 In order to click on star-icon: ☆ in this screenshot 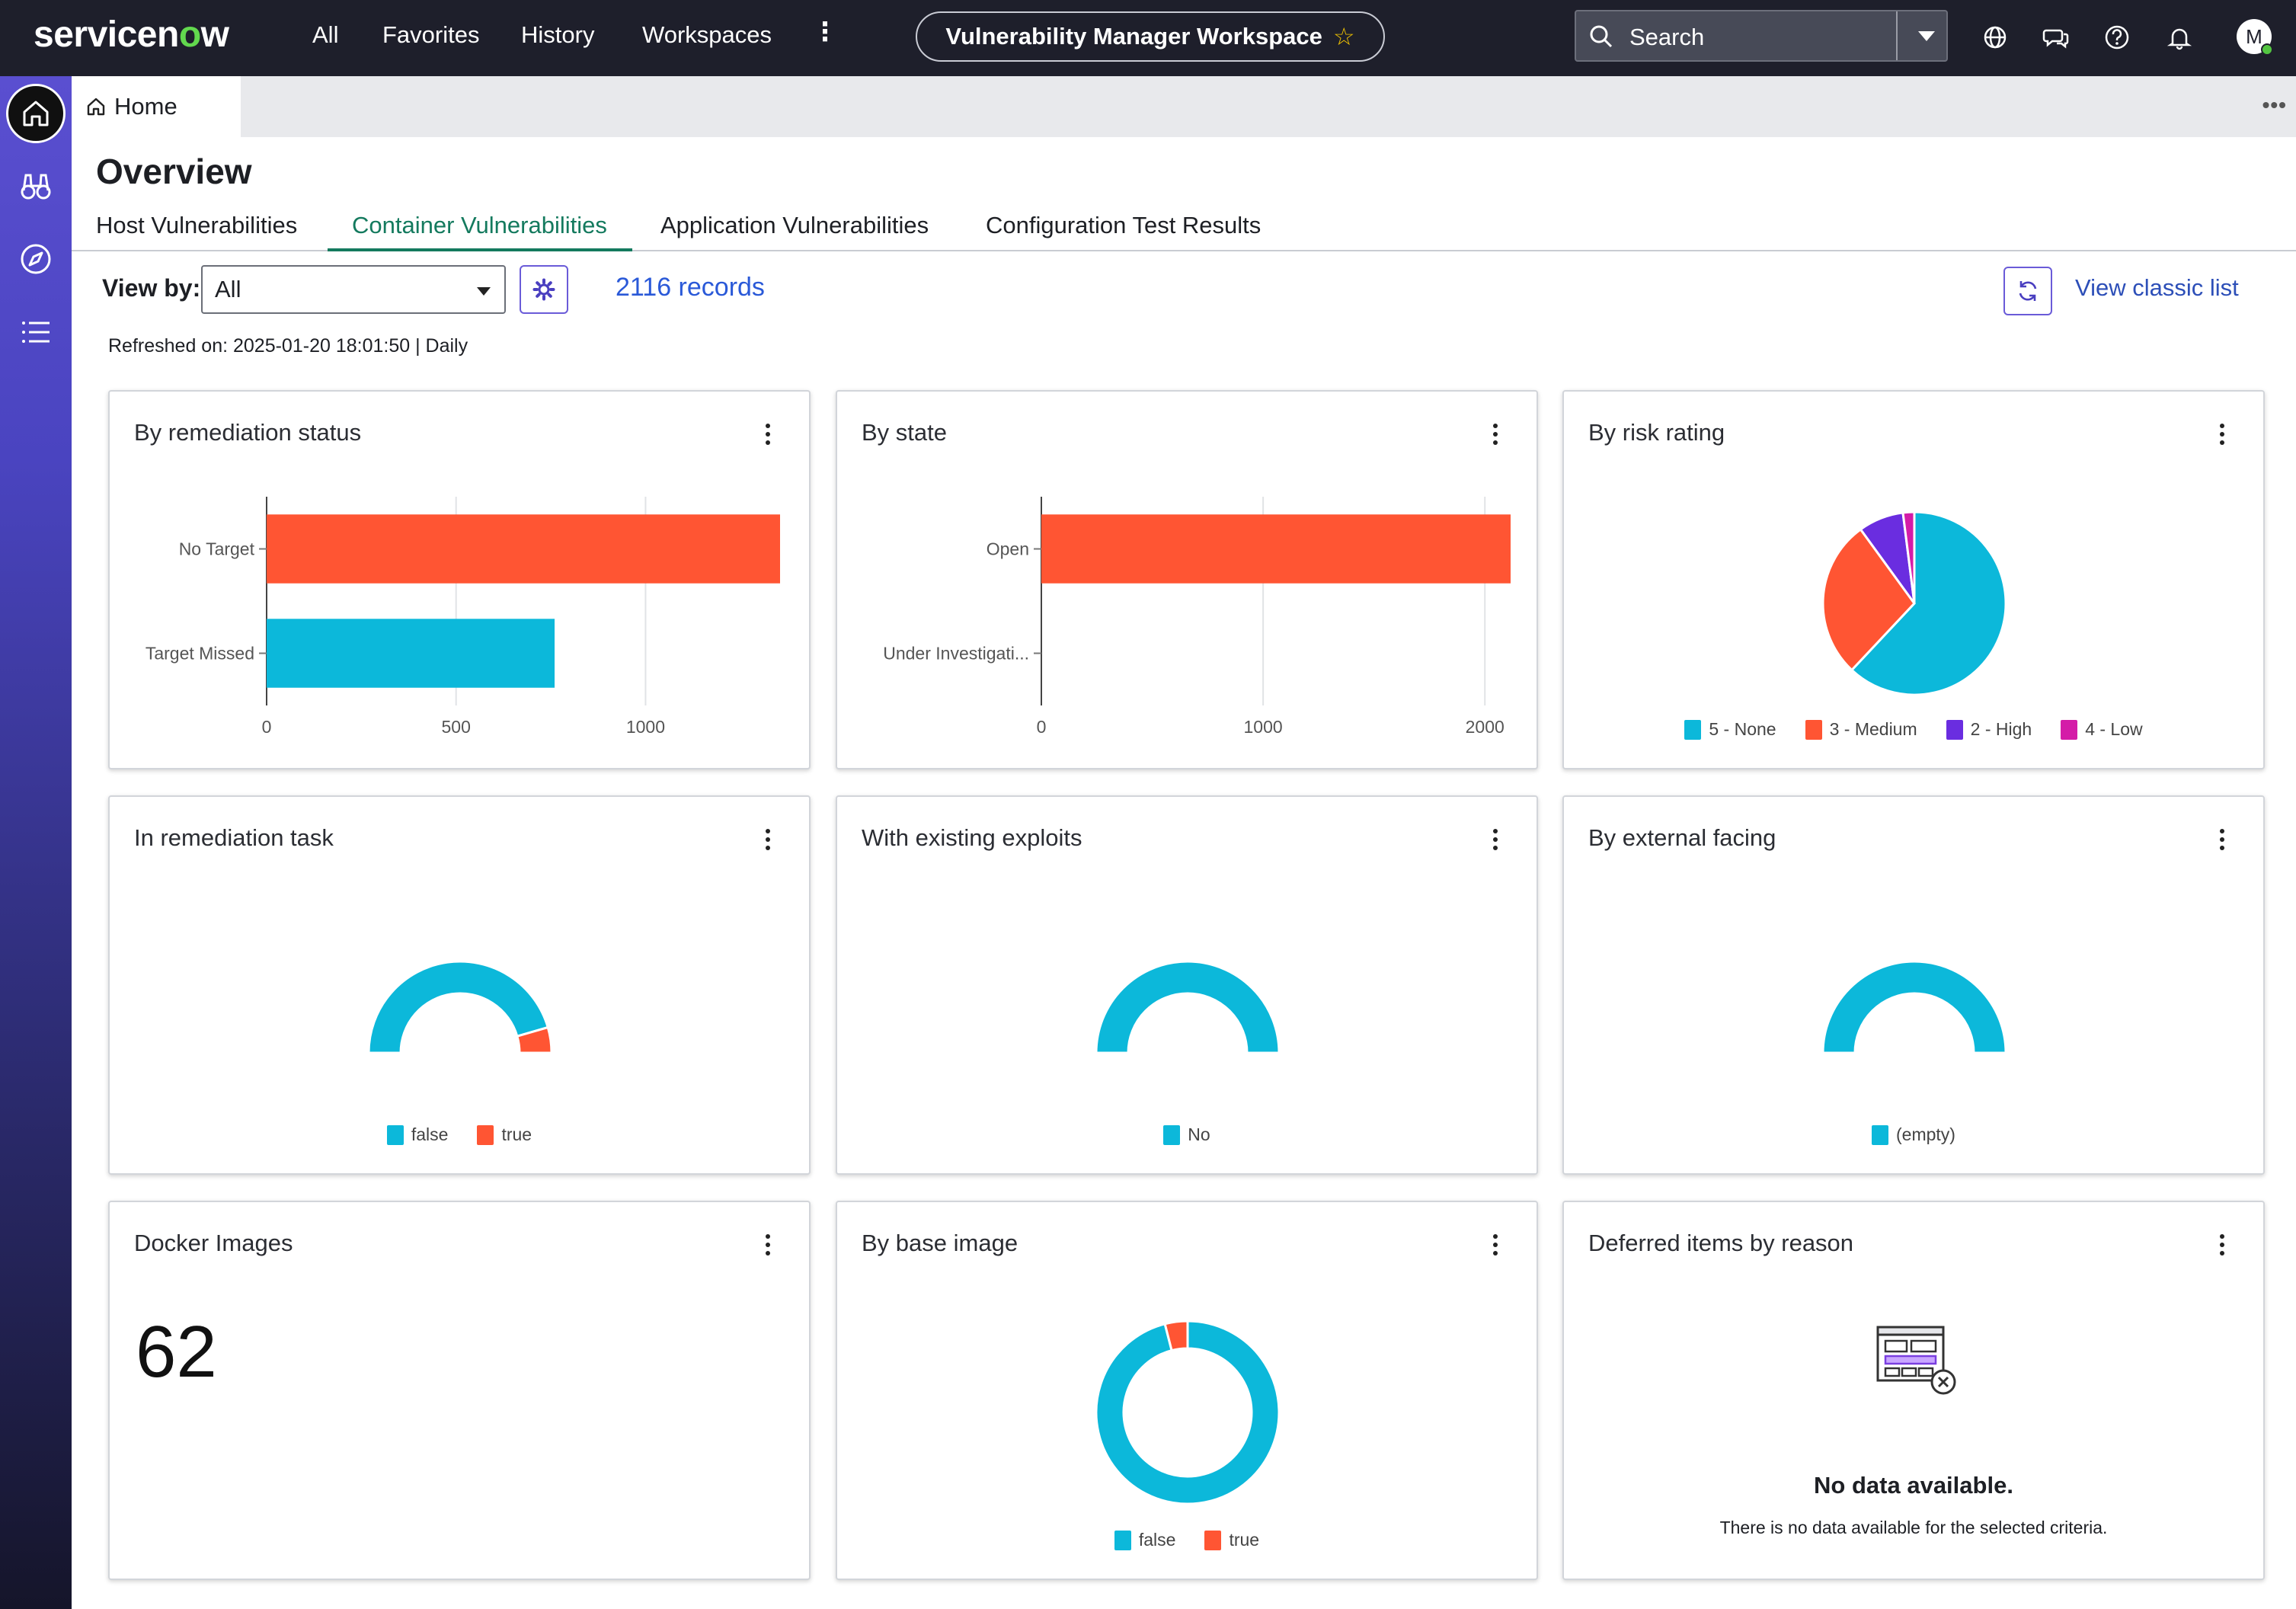, I will do `click(1343, 36)`.